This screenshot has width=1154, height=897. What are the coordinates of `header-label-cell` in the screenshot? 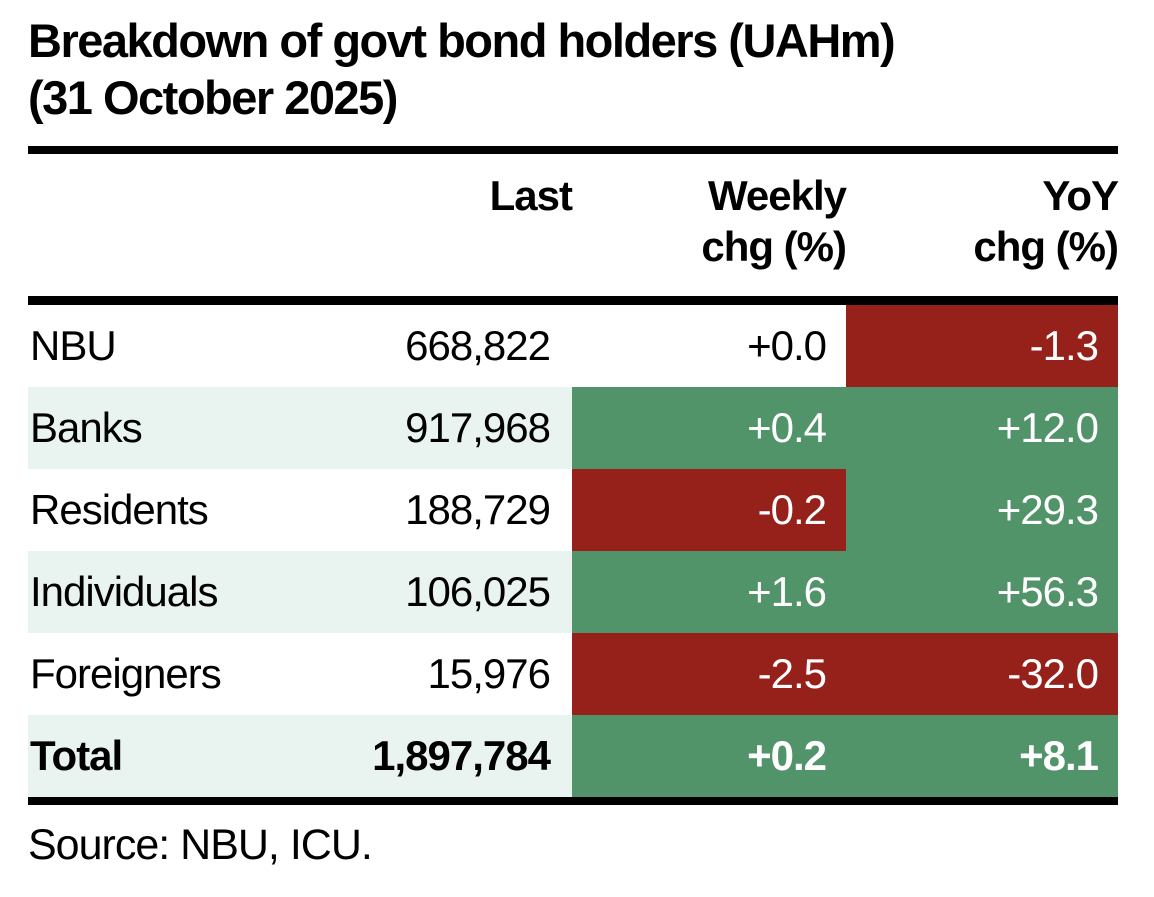 It's located at (154, 221).